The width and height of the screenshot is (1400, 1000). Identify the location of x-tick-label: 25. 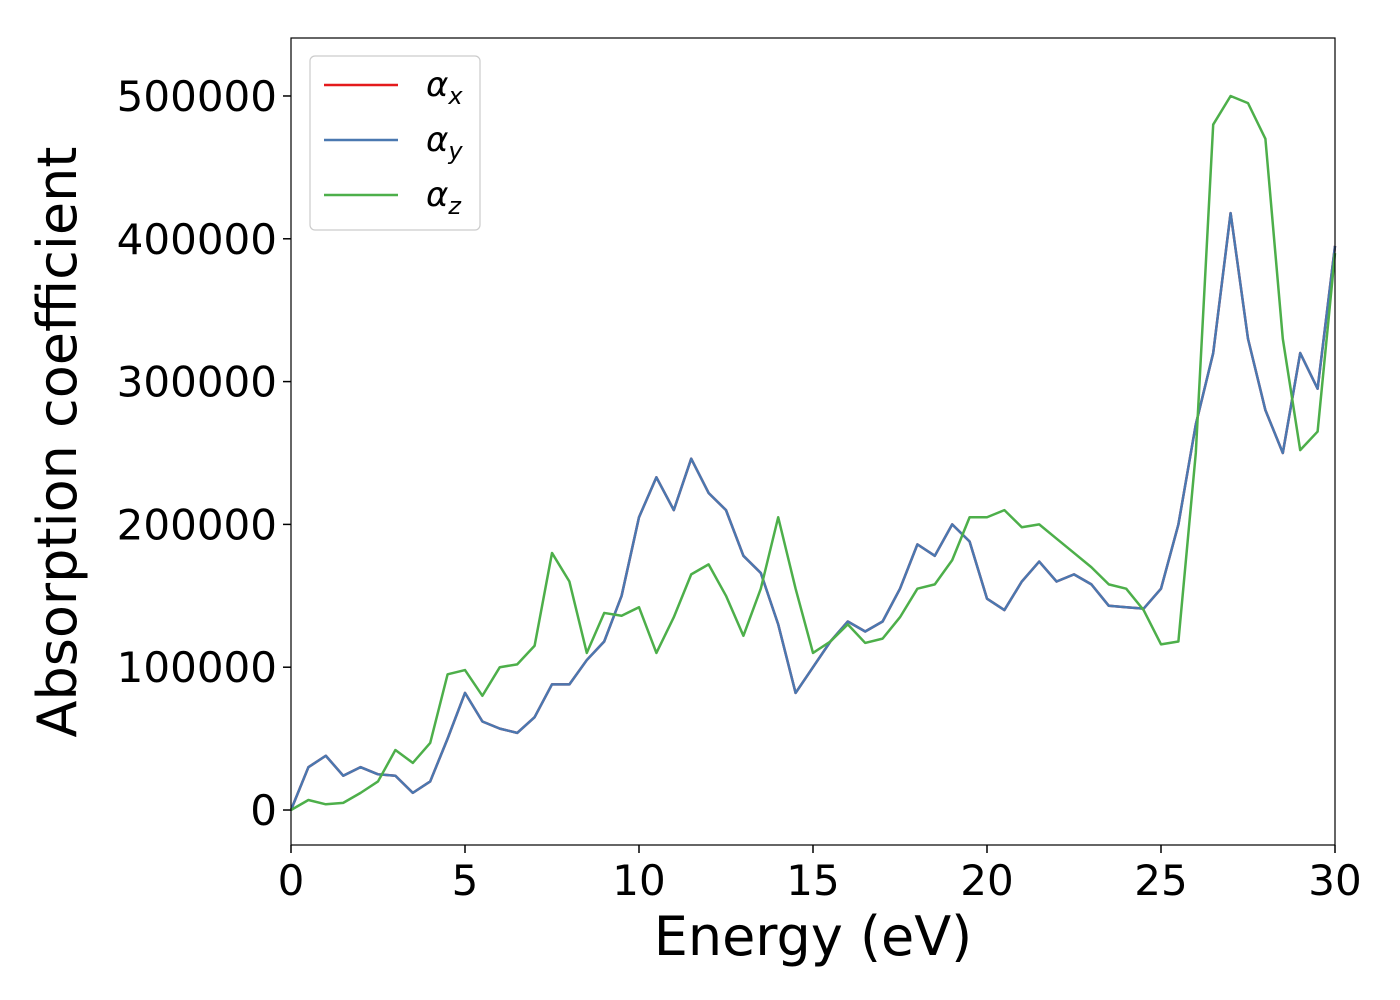
(1160, 880).